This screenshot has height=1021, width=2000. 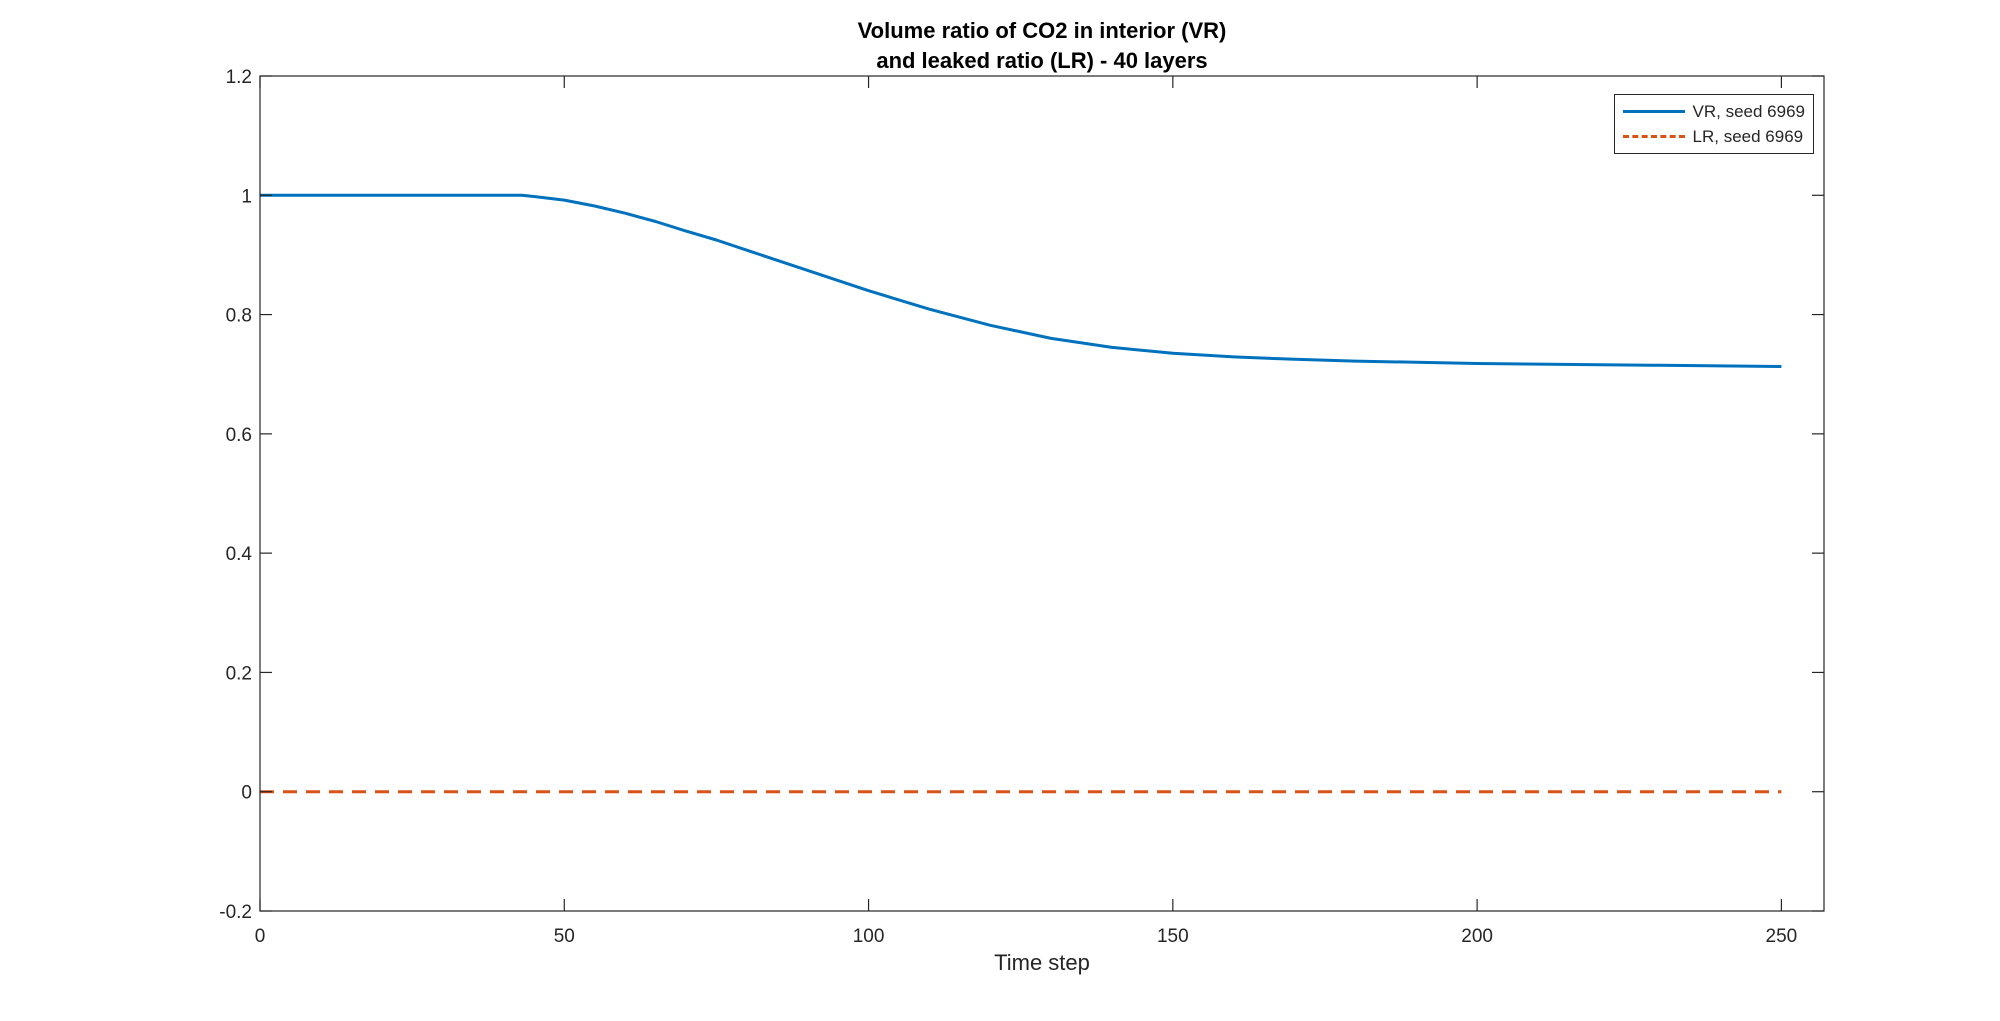 I want to click on legend-entry-lr: LR, seed 6969, so click(x=1713, y=136).